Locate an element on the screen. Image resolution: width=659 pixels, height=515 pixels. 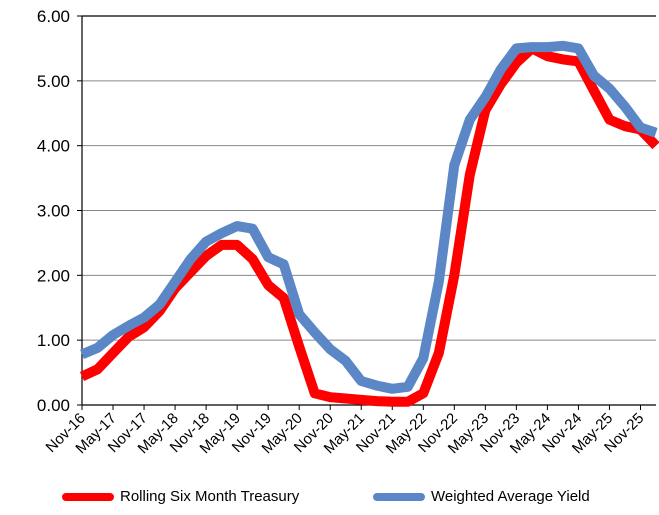
y-tick-labels: 0.00 1.00 2.00 3.00 4.00 5.00 6.00 is located at coordinates (53, 211).